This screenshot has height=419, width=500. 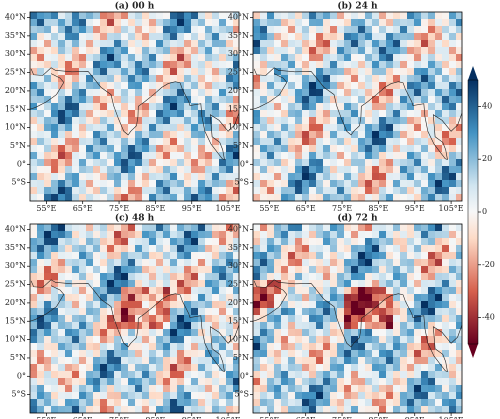 I want to click on lon-tick-label: 105°E, so click(x=228, y=208).